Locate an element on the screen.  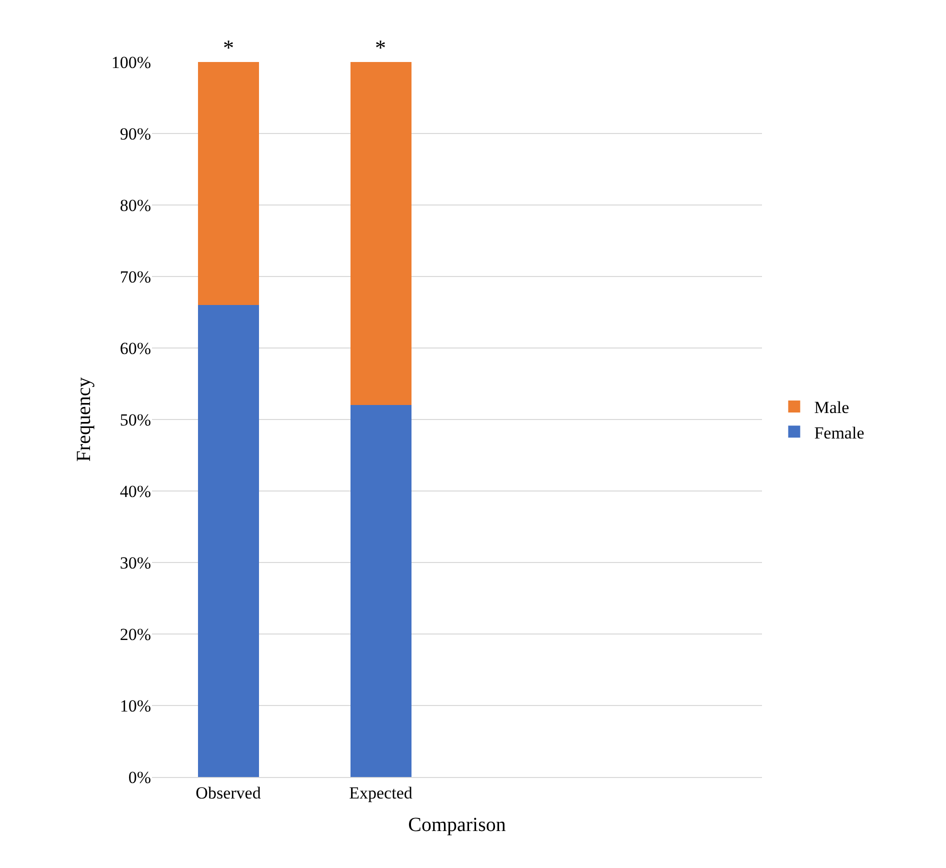
y-tick-label: 80% is located at coordinates (135, 205).